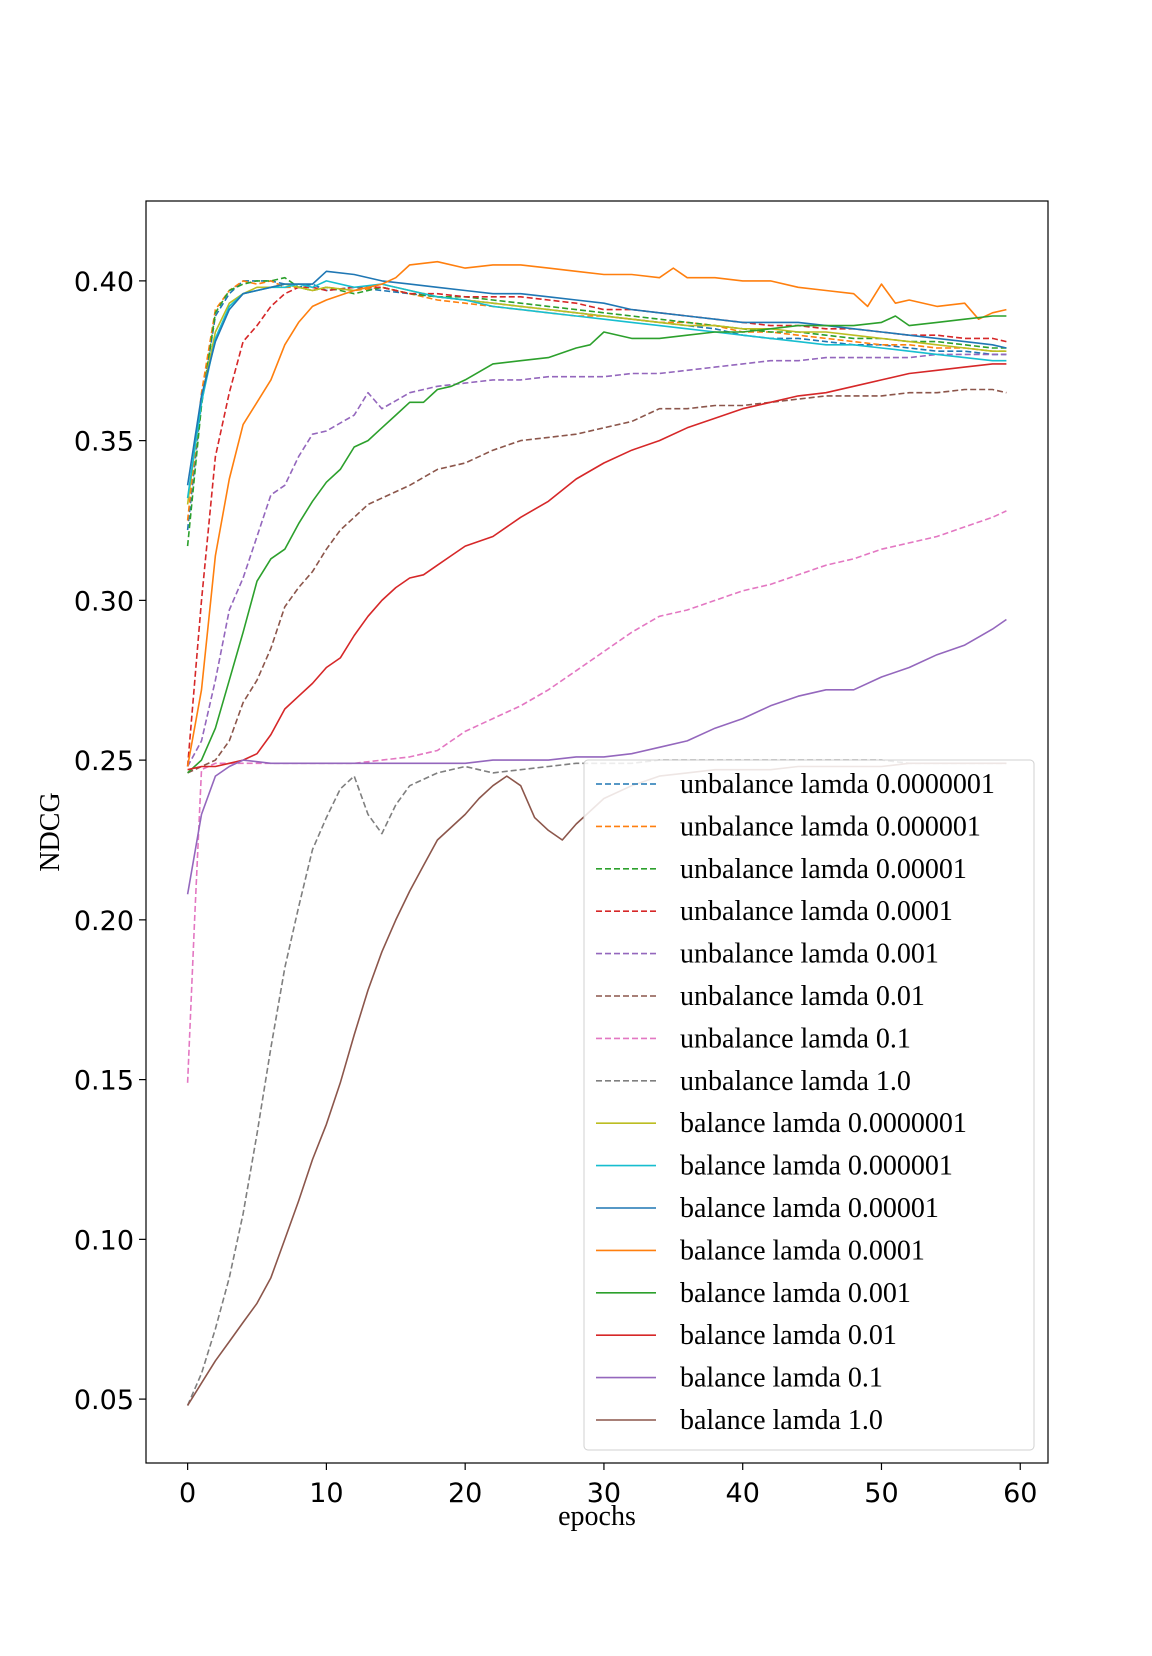  Describe the element at coordinates (1020, 1493) in the screenshot. I see `x-tick-label: 60` at that location.